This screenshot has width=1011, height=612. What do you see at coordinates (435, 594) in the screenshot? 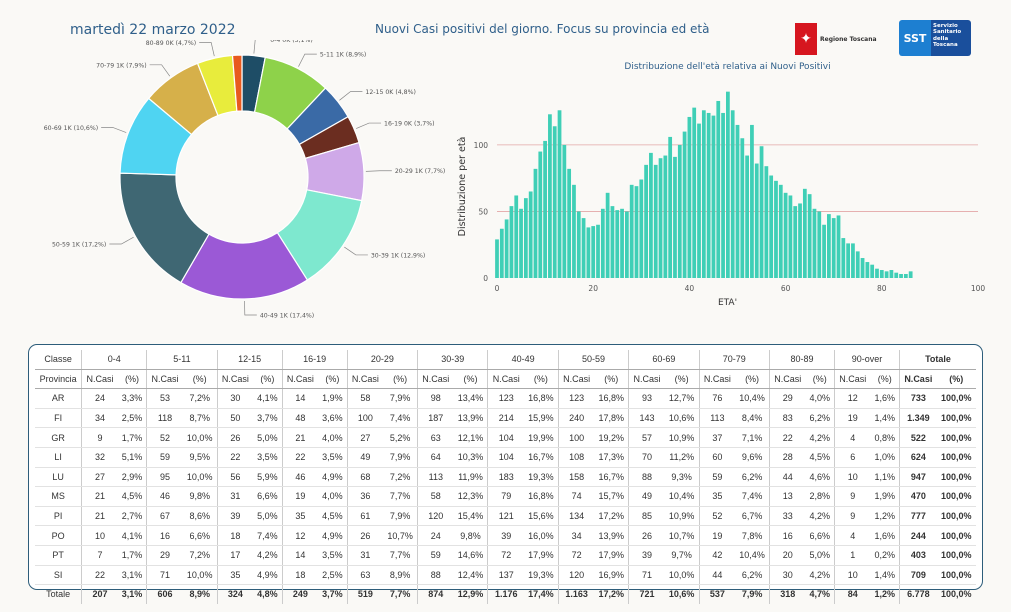
I see `table-cell: 874` at bounding box center [435, 594].